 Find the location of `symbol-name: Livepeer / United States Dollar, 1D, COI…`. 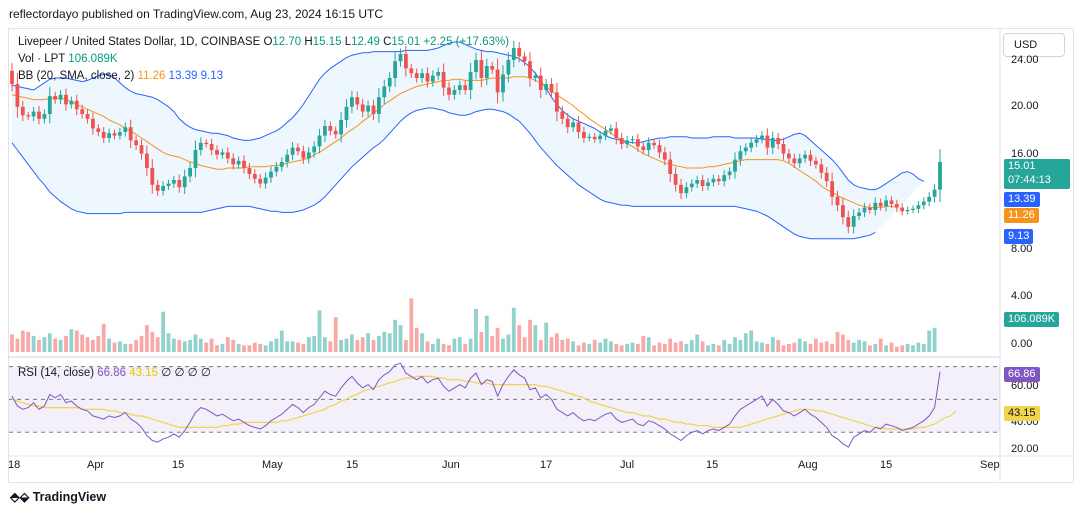

symbol-name: Livepeer / United States Dollar, 1D, COI… is located at coordinates (139, 42).